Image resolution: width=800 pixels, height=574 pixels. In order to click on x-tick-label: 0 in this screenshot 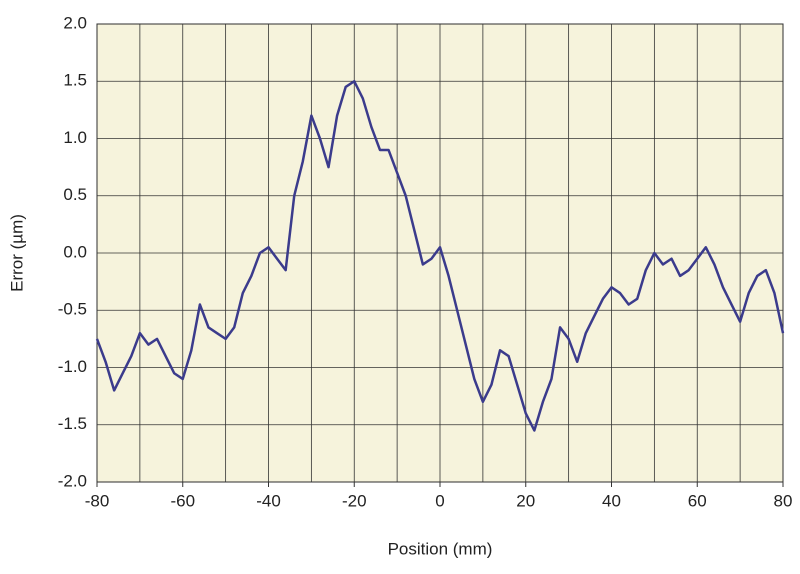, I will do `click(439, 500)`.